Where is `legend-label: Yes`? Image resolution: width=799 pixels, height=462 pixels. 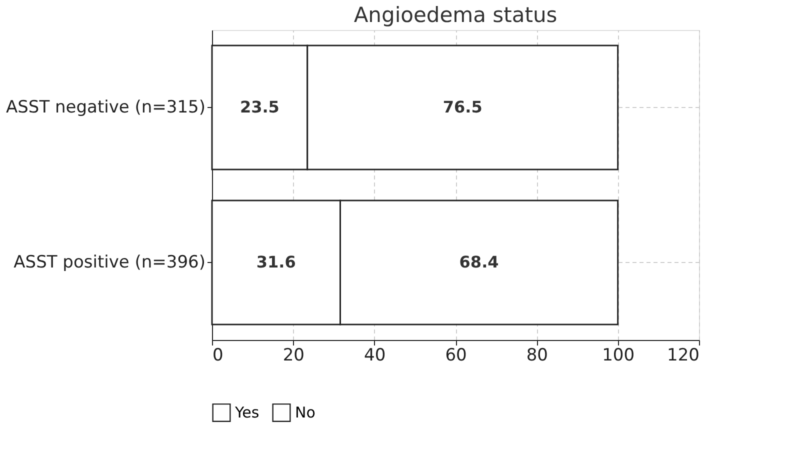
legend-label: Yes is located at coordinates (247, 413).